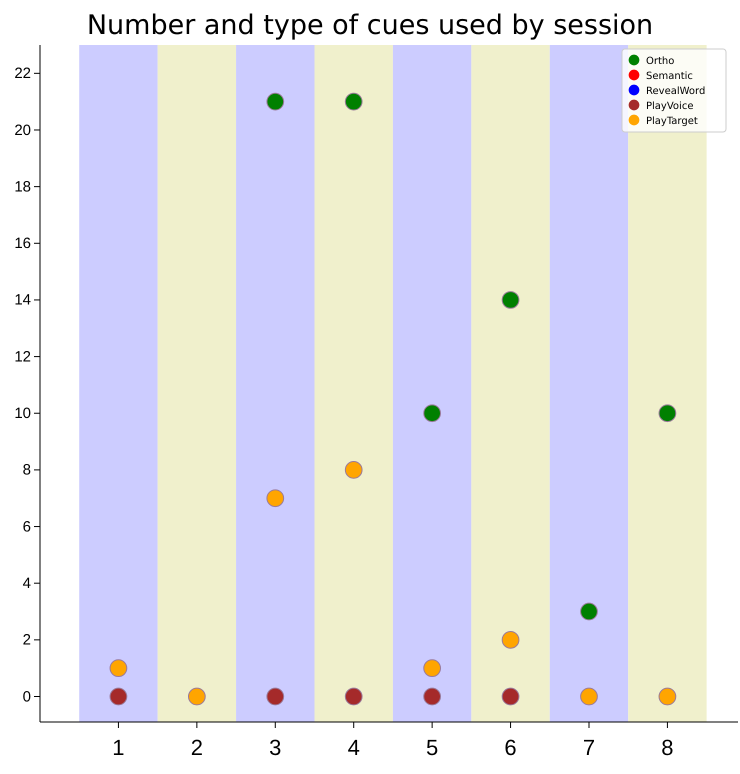 Image resolution: width=740 pixels, height=774 pixels. I want to click on x-tick-label: 5, so click(432, 747).